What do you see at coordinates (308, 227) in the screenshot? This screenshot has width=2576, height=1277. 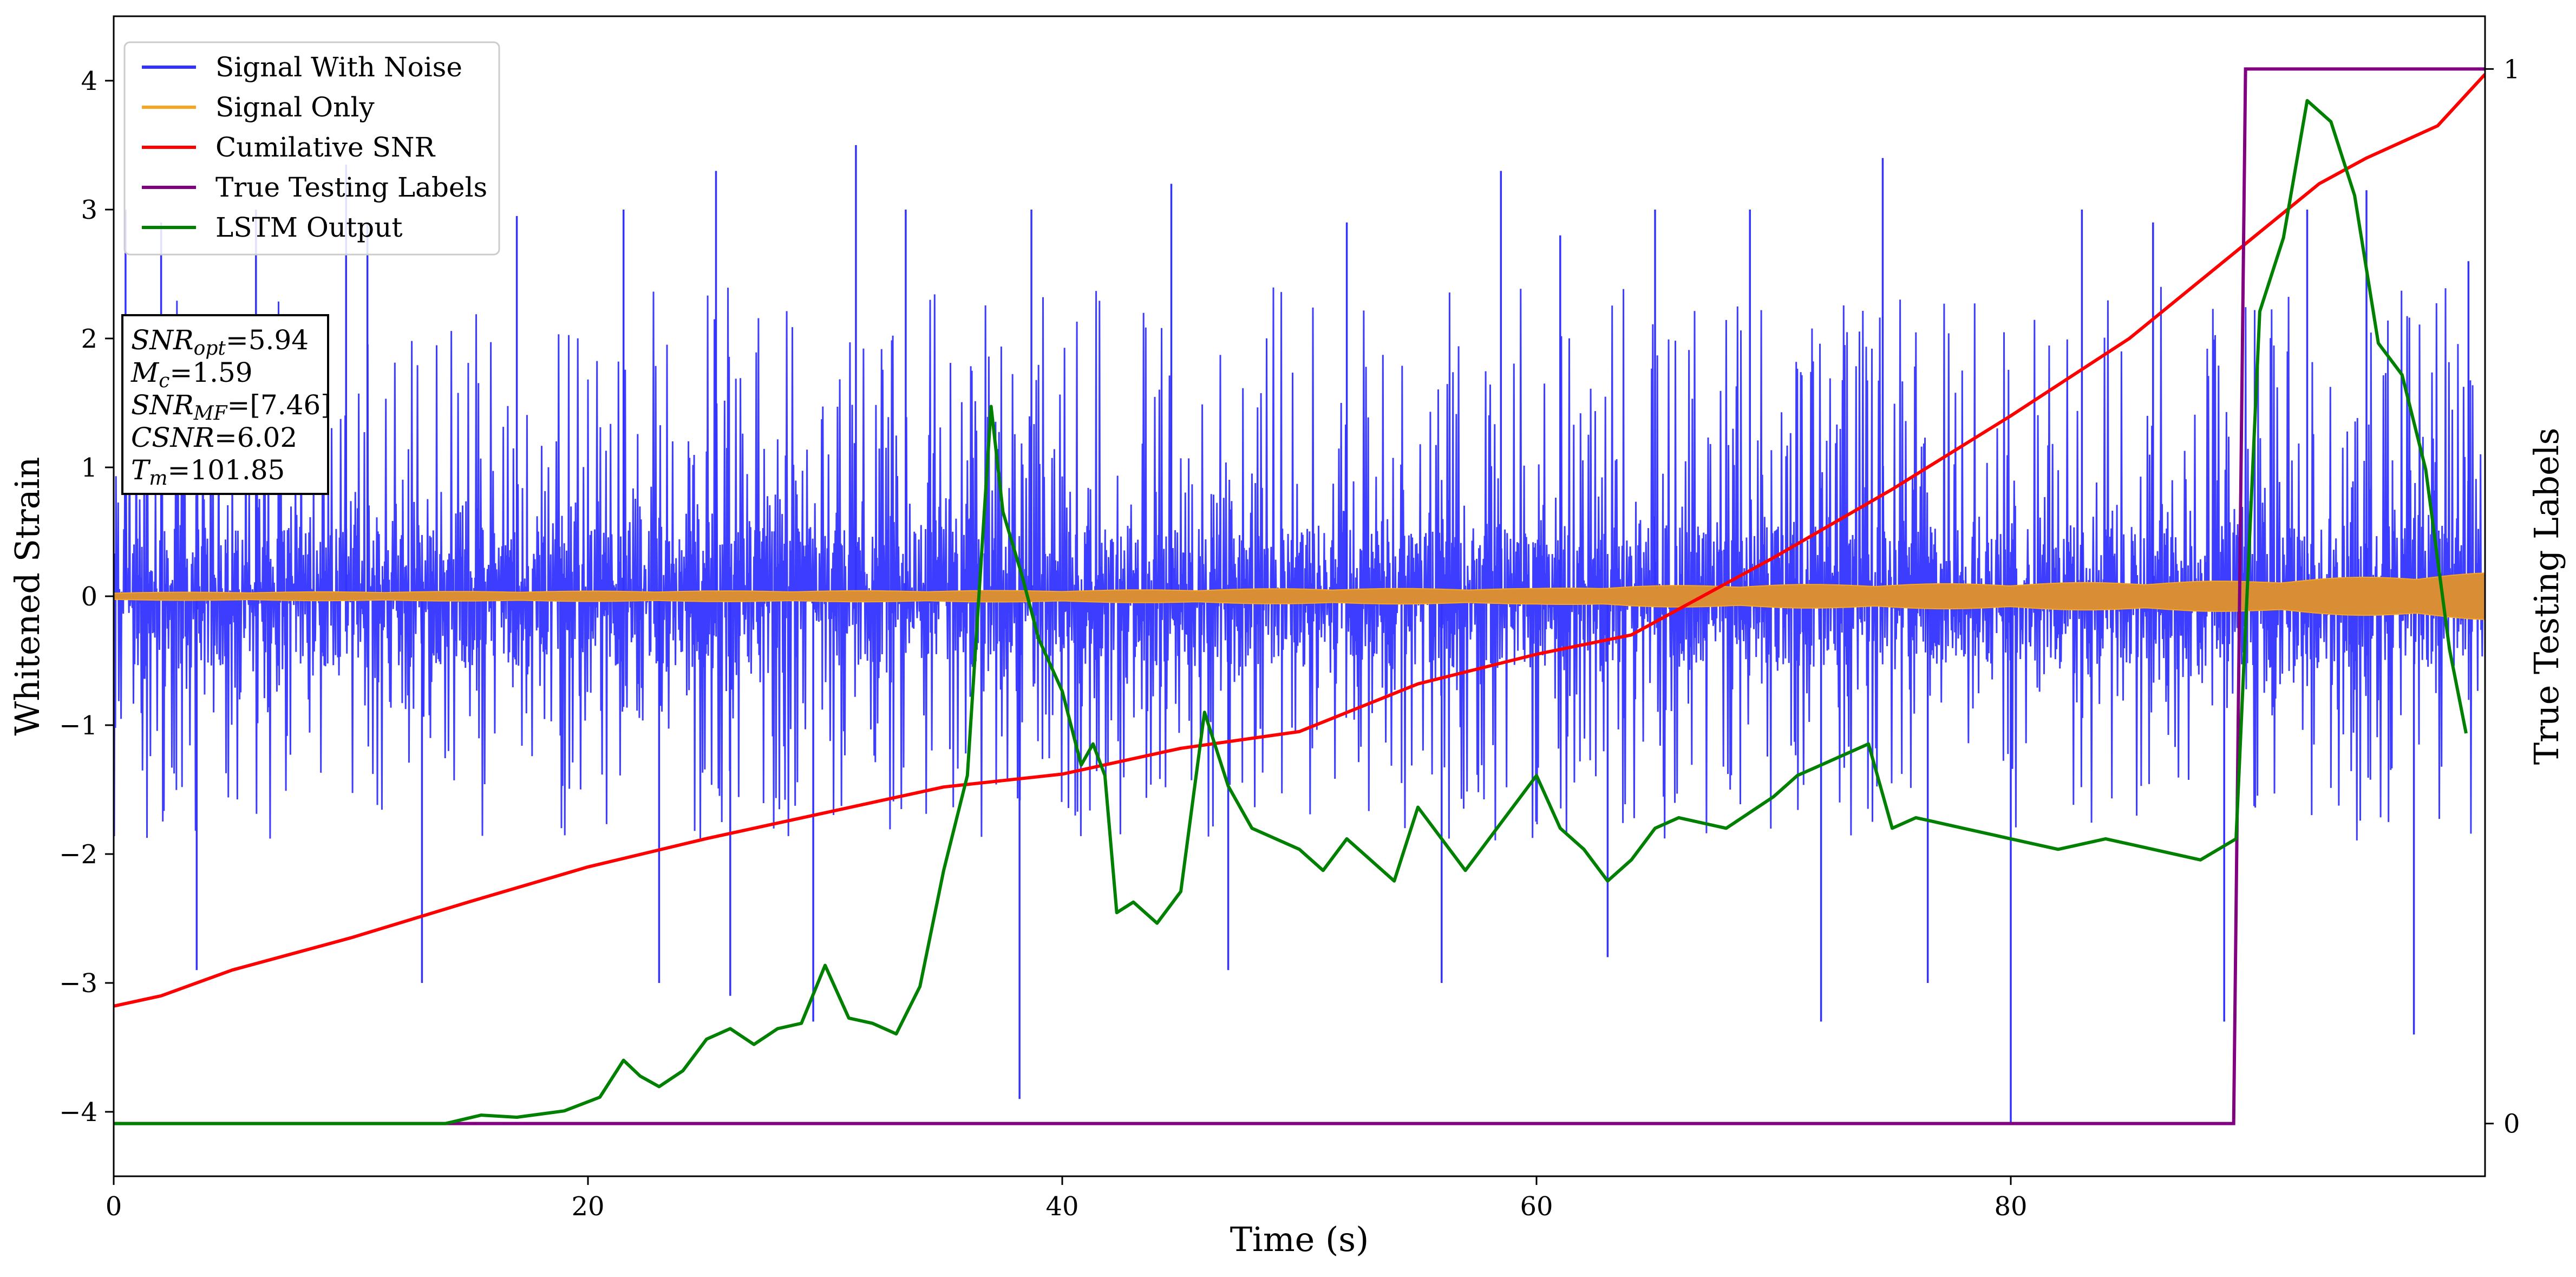 I see `legend-label-4: LSTM Output` at bounding box center [308, 227].